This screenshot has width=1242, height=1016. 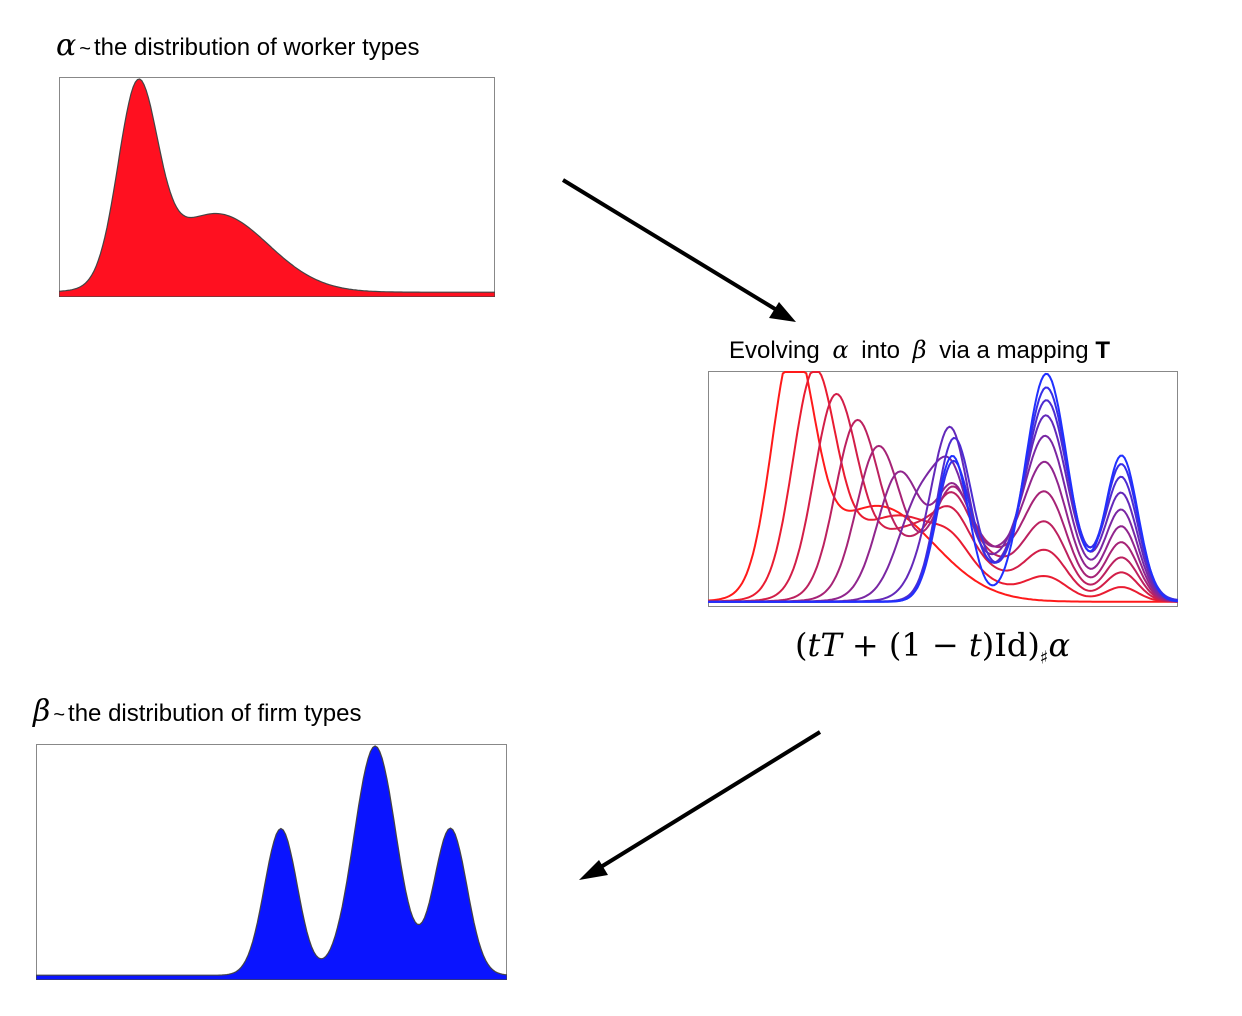 What do you see at coordinates (1044, 658) in the screenshot?
I see `formula-sharp: ♯` at bounding box center [1044, 658].